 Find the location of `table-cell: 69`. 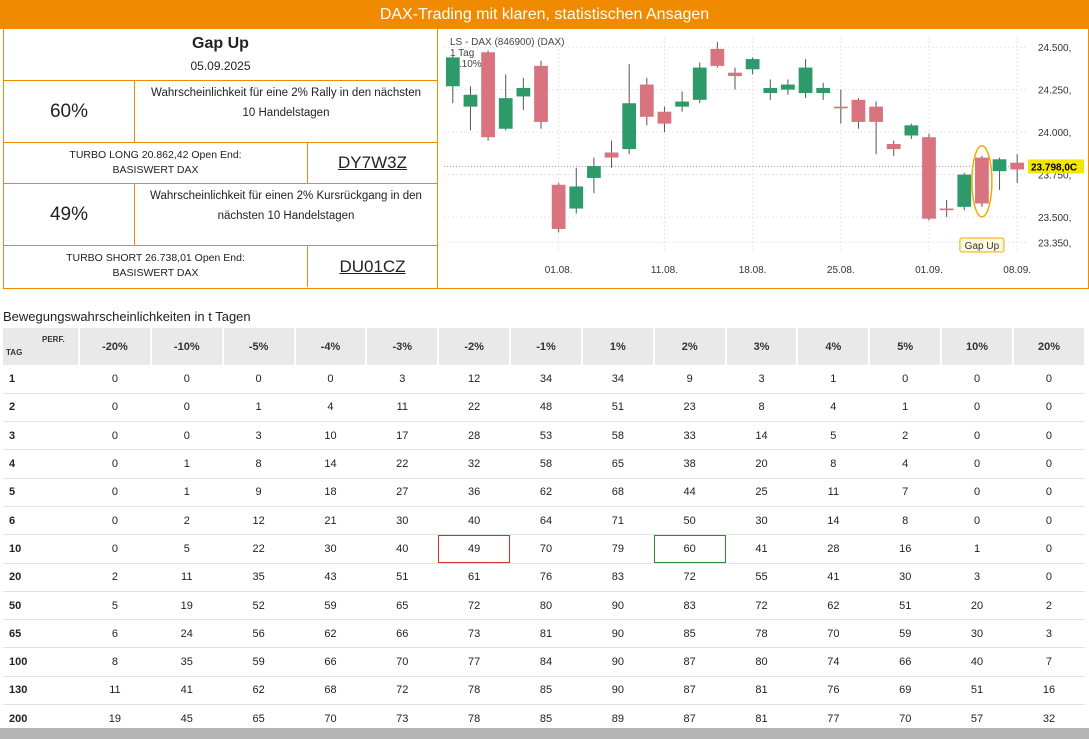

table-cell: 69 is located at coordinates (905, 691).